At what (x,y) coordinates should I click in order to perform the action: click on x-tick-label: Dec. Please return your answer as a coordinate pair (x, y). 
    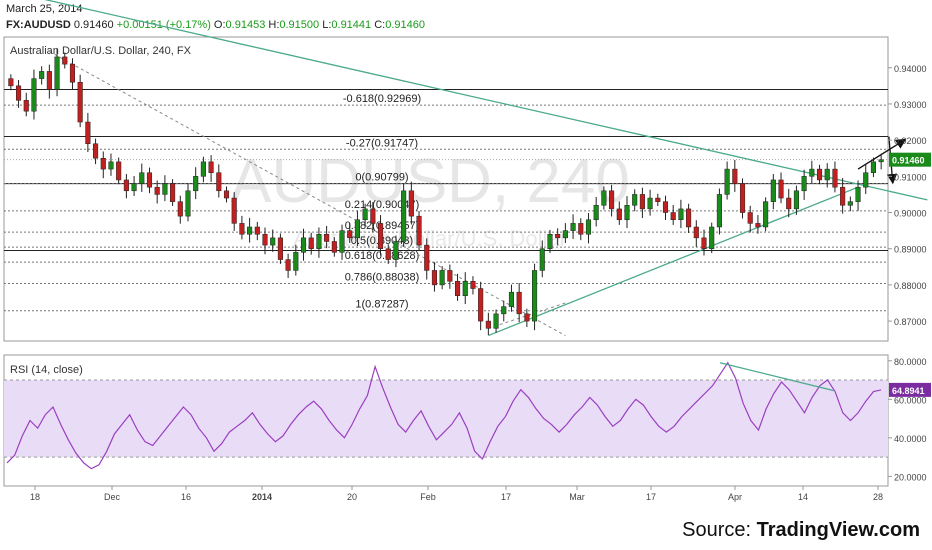
    Looking at the image, I should click on (112, 497).